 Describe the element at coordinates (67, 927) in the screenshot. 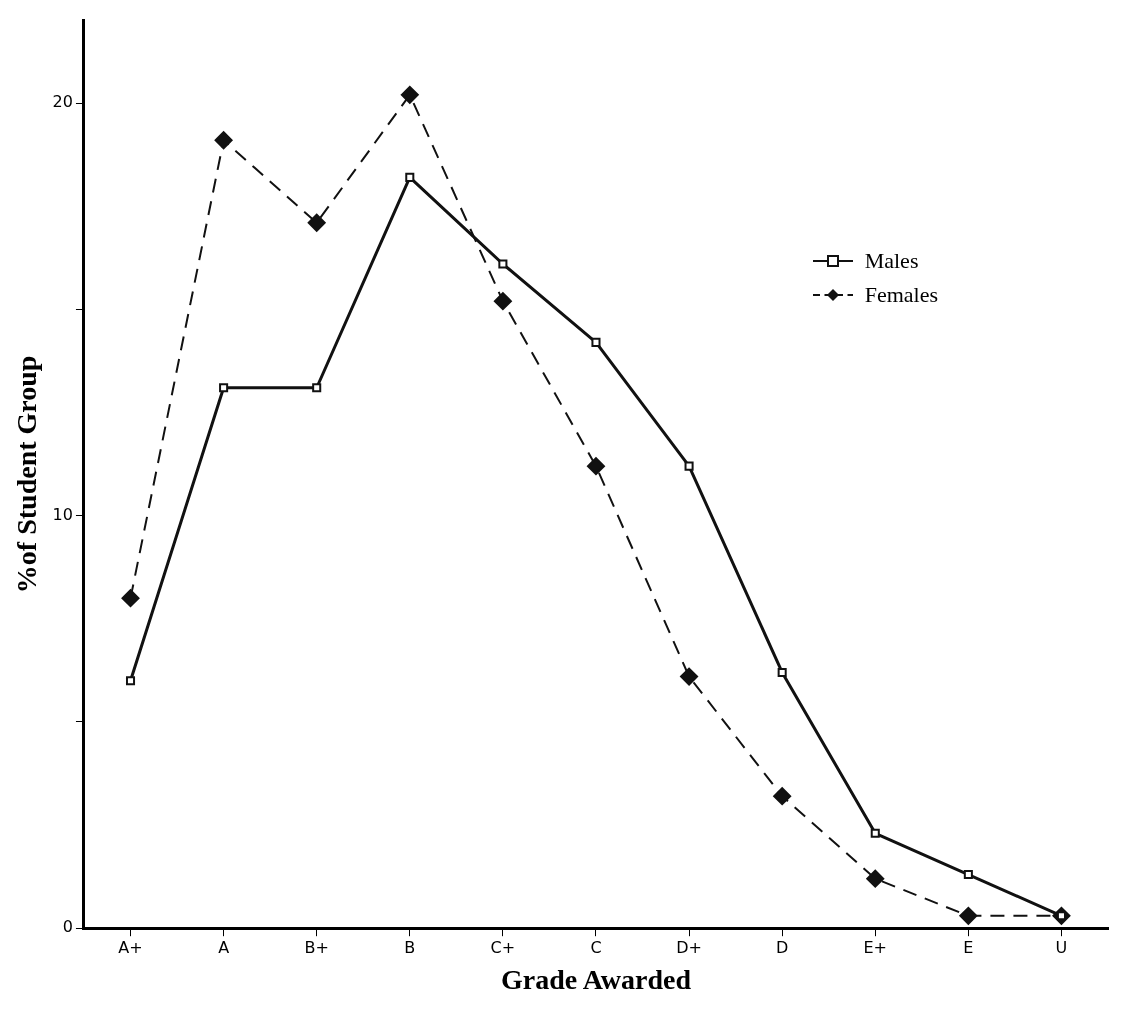

I see `y-tick-label: 0` at that location.